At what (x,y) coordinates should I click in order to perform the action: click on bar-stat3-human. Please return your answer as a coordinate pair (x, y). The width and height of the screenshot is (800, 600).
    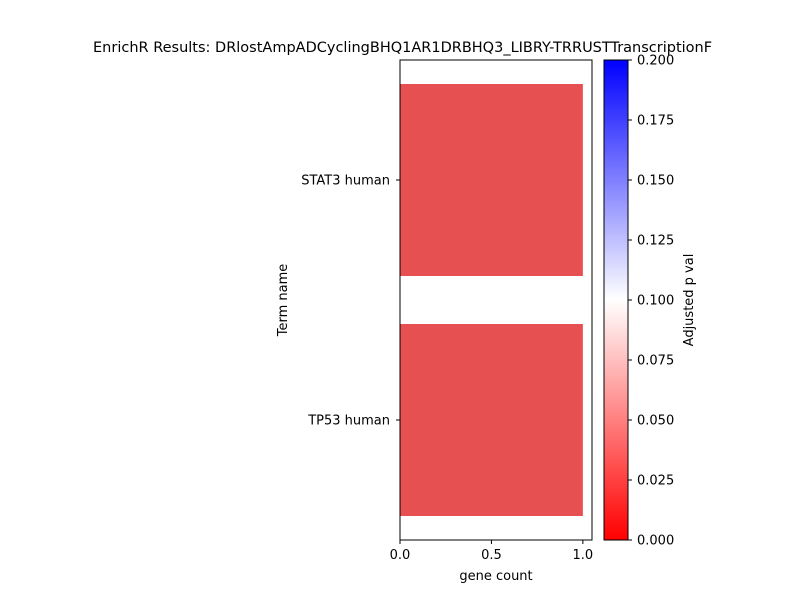
    Looking at the image, I should click on (491, 180).